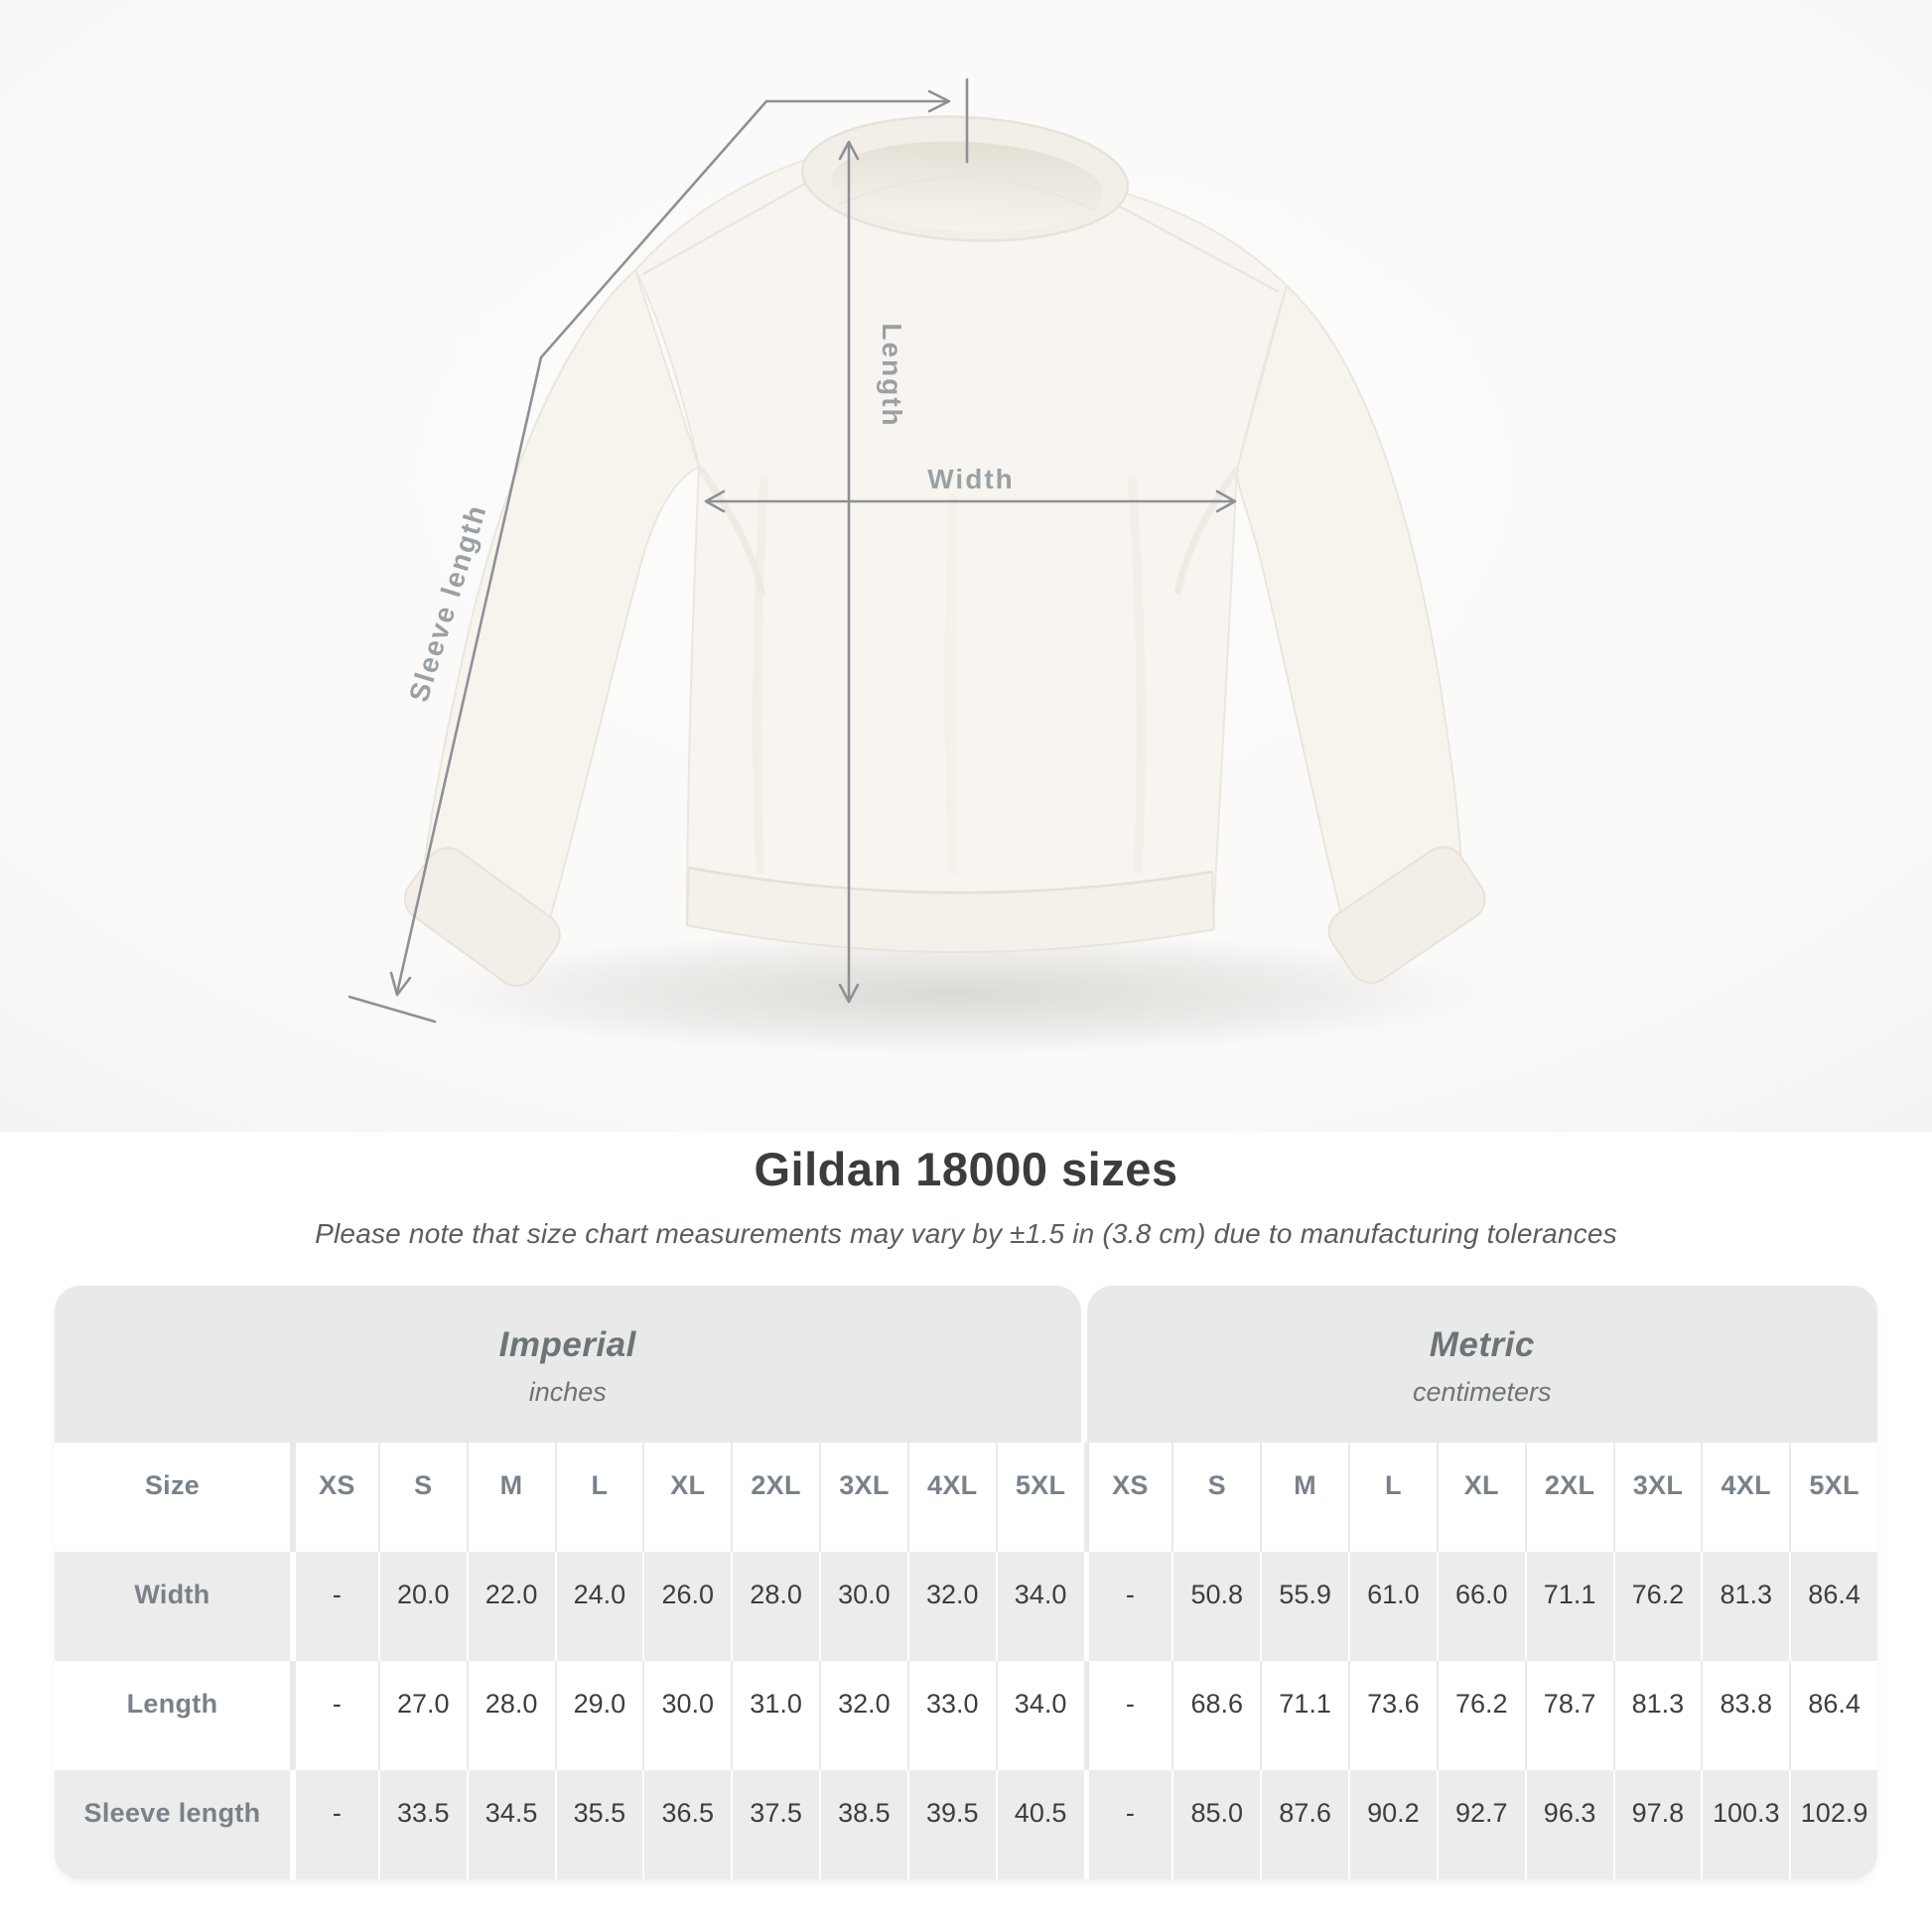 The image size is (1932, 1932). Describe the element at coordinates (598, 1825) in the screenshot. I see `value-cell: 35.5` at that location.